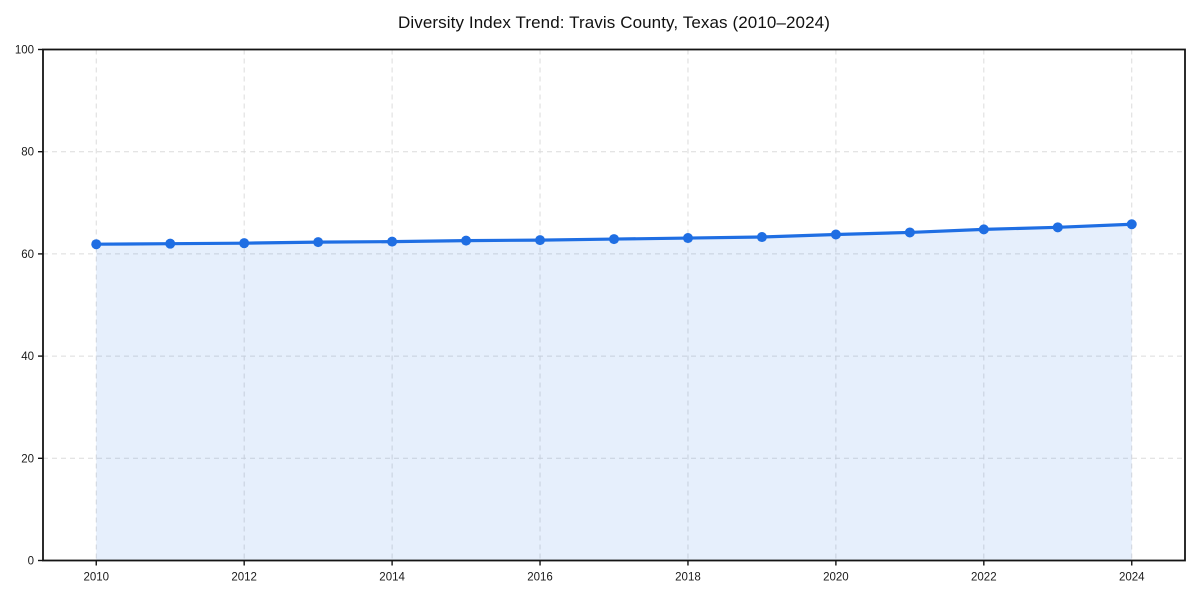 This screenshot has width=1200, height=600. What do you see at coordinates (31, 562) in the screenshot?
I see `y-tick-label: 0` at bounding box center [31, 562].